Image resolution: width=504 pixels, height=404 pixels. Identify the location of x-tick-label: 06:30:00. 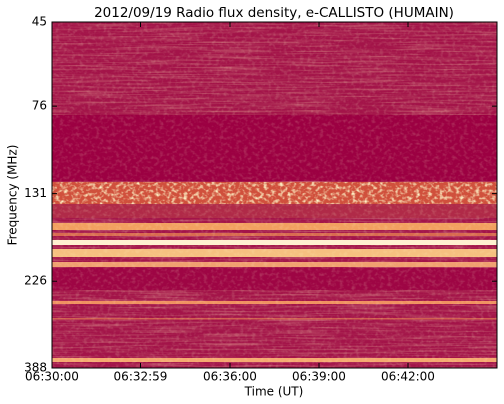
(52, 377).